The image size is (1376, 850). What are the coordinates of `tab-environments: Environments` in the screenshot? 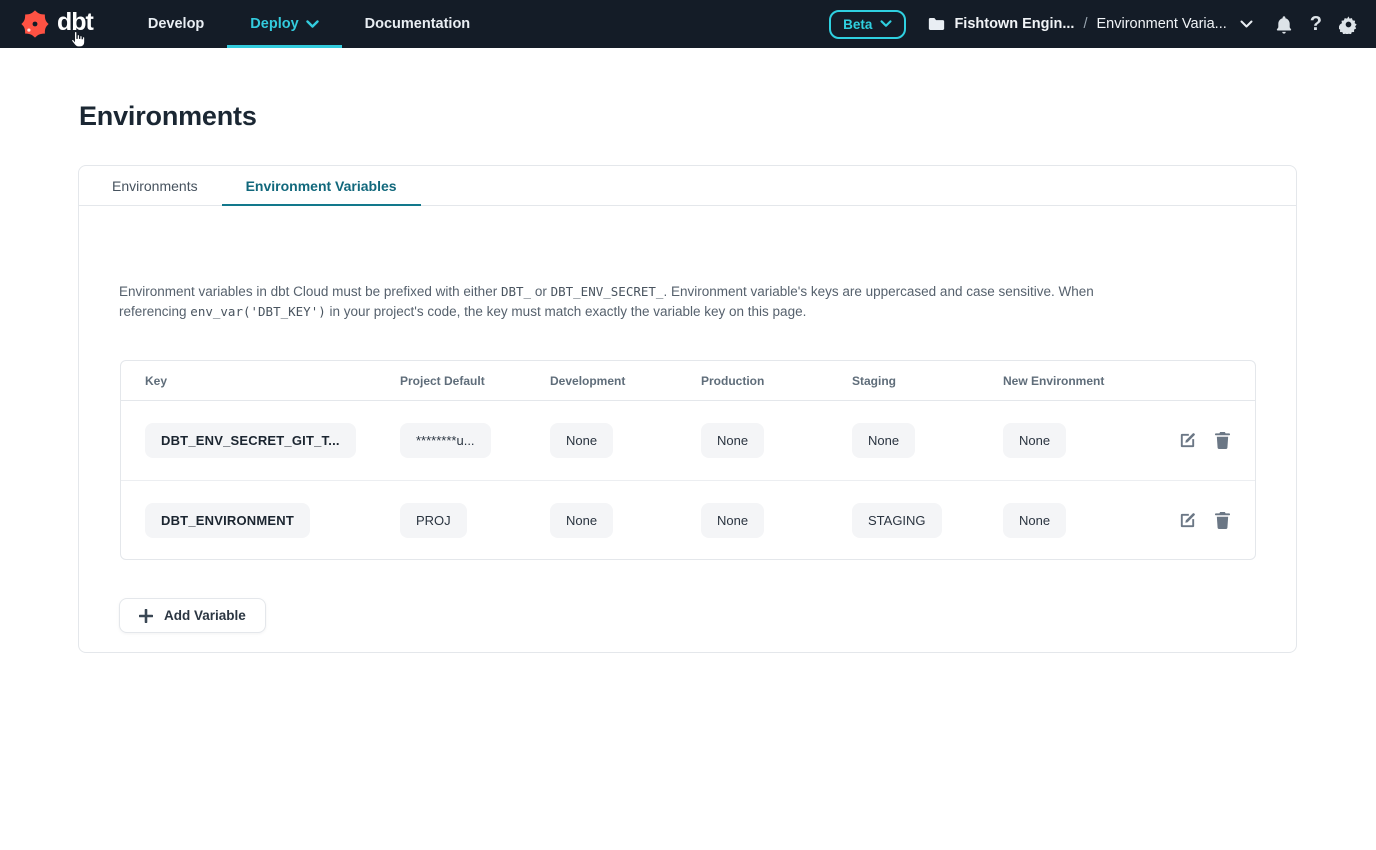 It's located at (155, 185).